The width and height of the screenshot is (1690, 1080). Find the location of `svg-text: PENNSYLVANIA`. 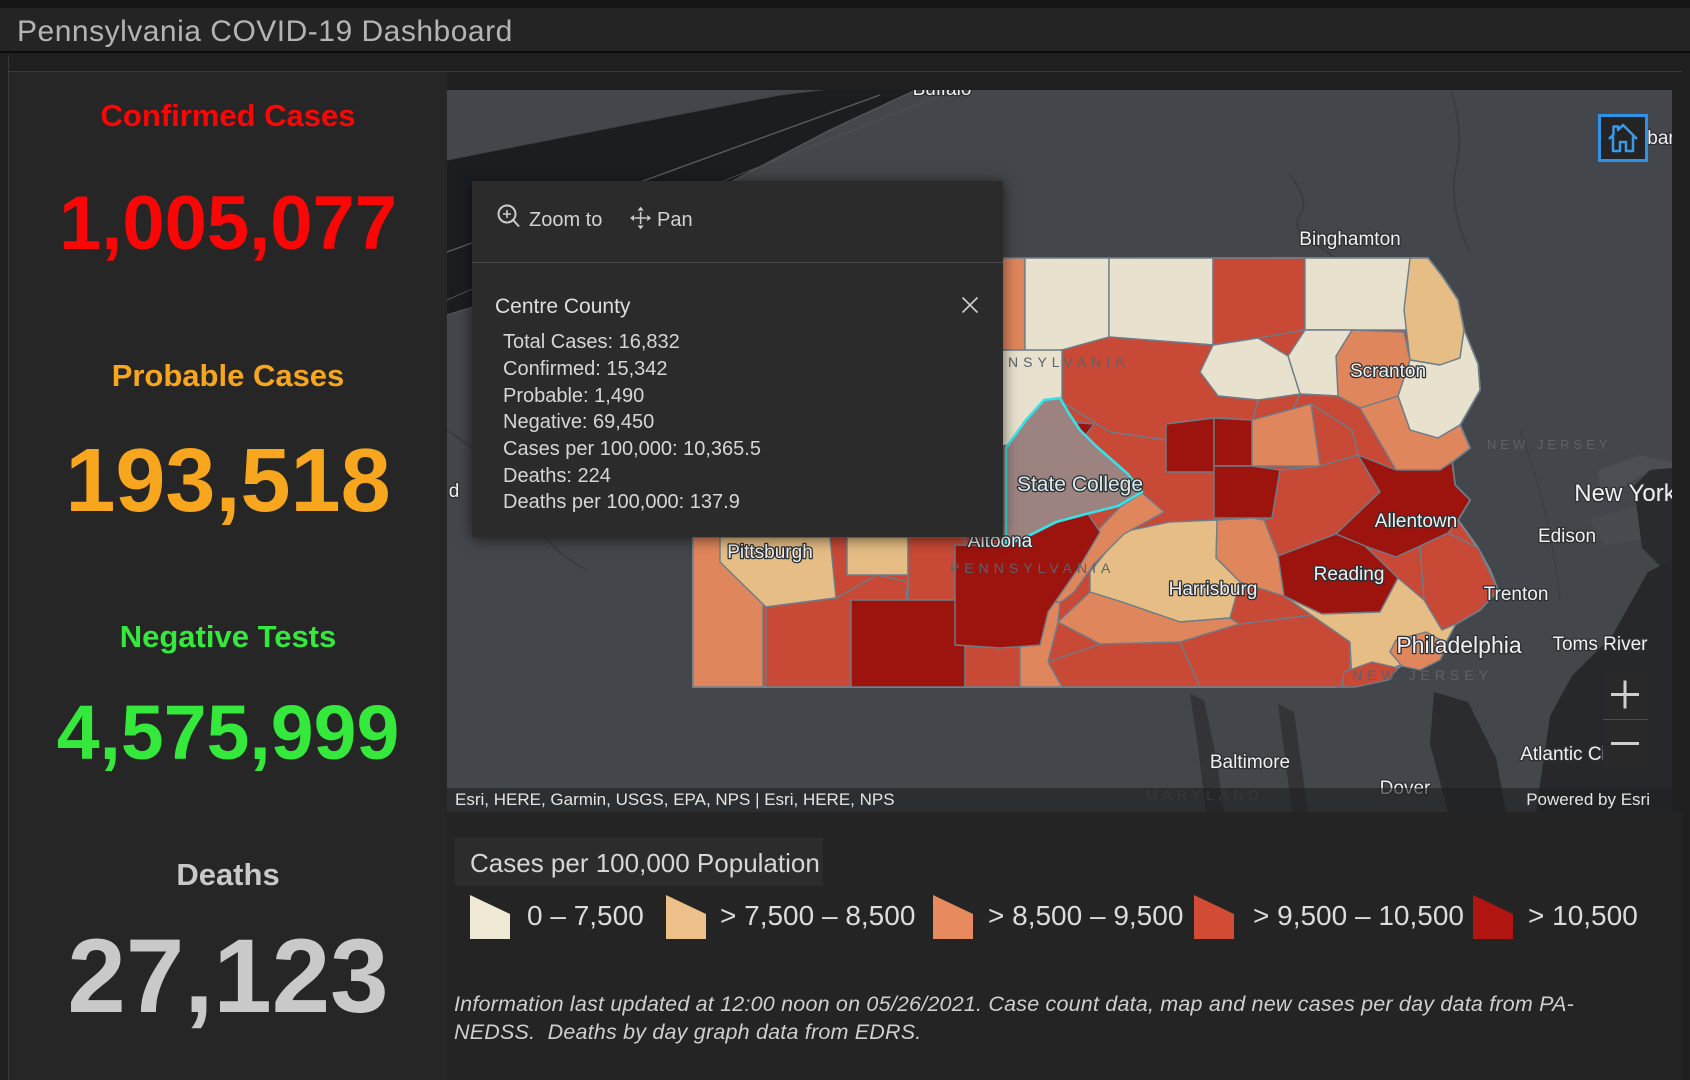

svg-text: PENNSYLVANIA is located at coordinates (1032, 568).